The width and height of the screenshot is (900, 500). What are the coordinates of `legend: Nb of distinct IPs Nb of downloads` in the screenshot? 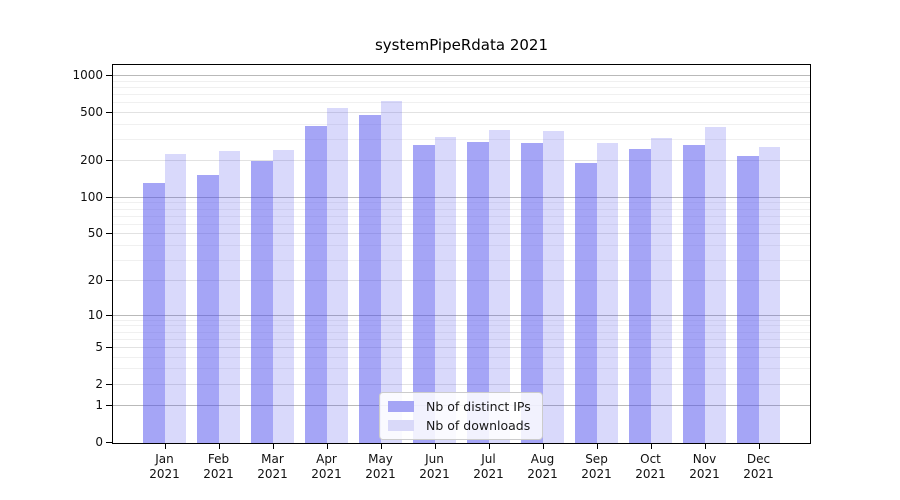 It's located at (461, 416).